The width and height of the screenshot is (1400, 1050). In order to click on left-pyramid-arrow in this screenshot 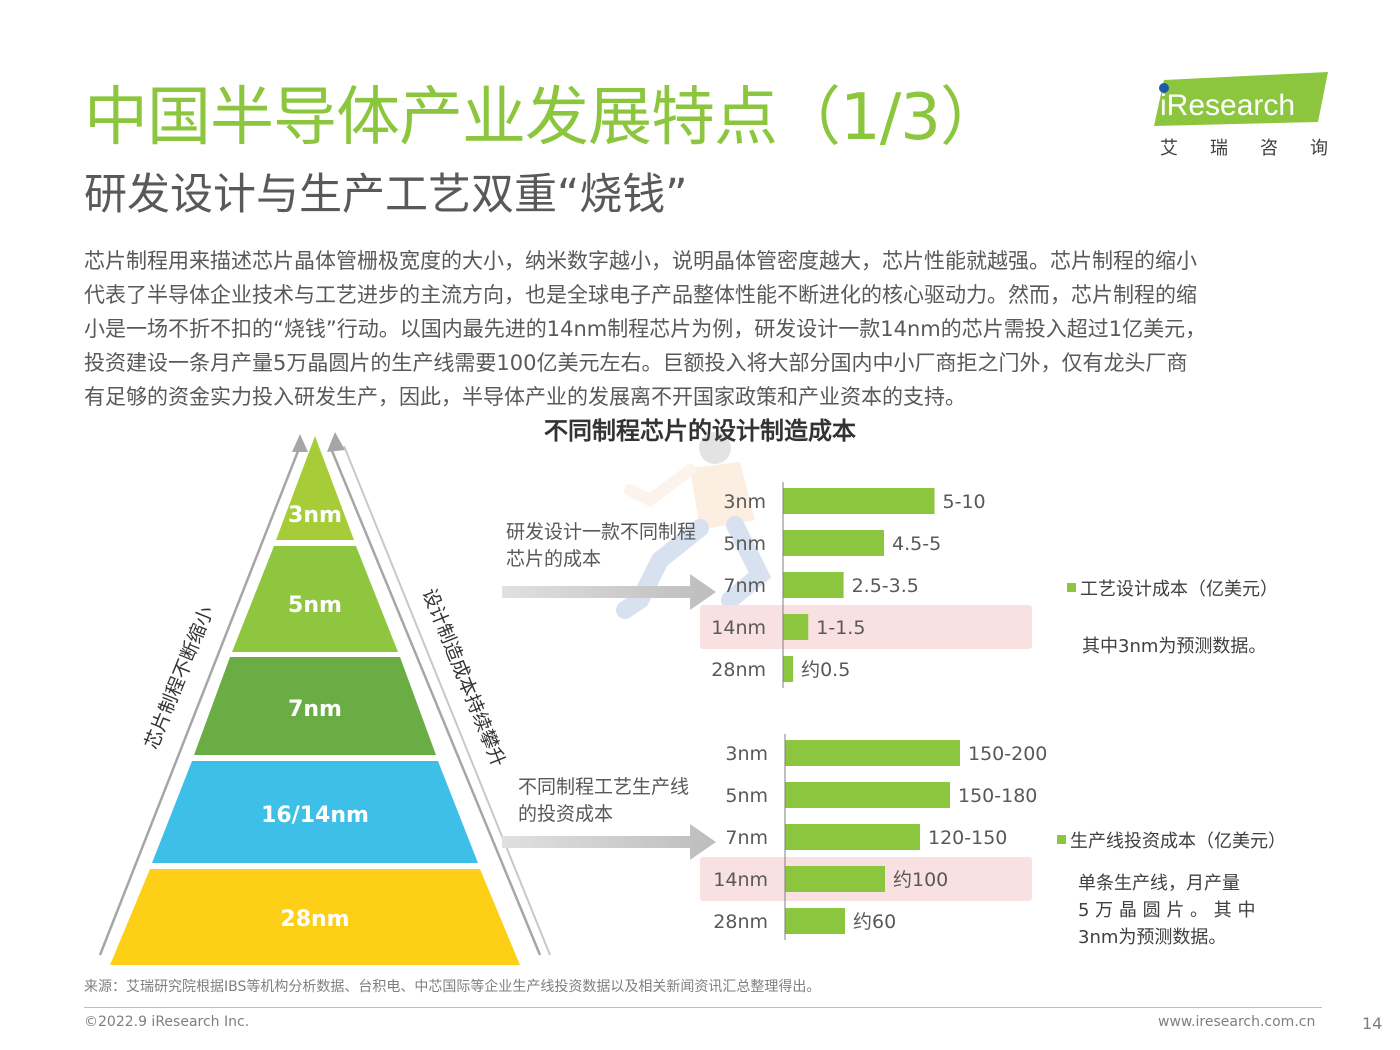, I will do `click(200, 700)`.